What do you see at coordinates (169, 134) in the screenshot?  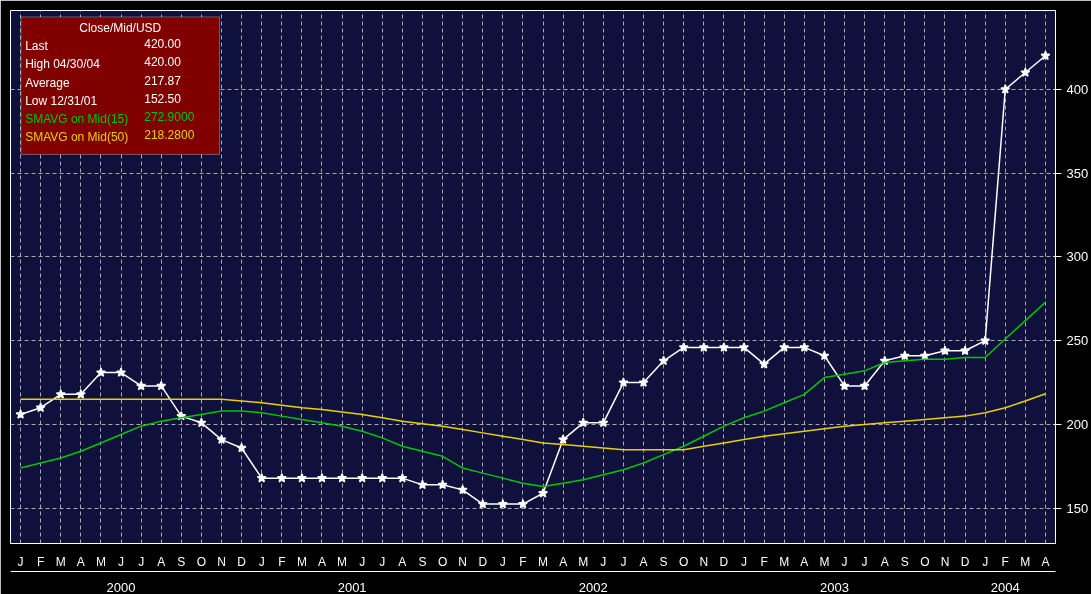 I see `annotation: 218.2800` at bounding box center [169, 134].